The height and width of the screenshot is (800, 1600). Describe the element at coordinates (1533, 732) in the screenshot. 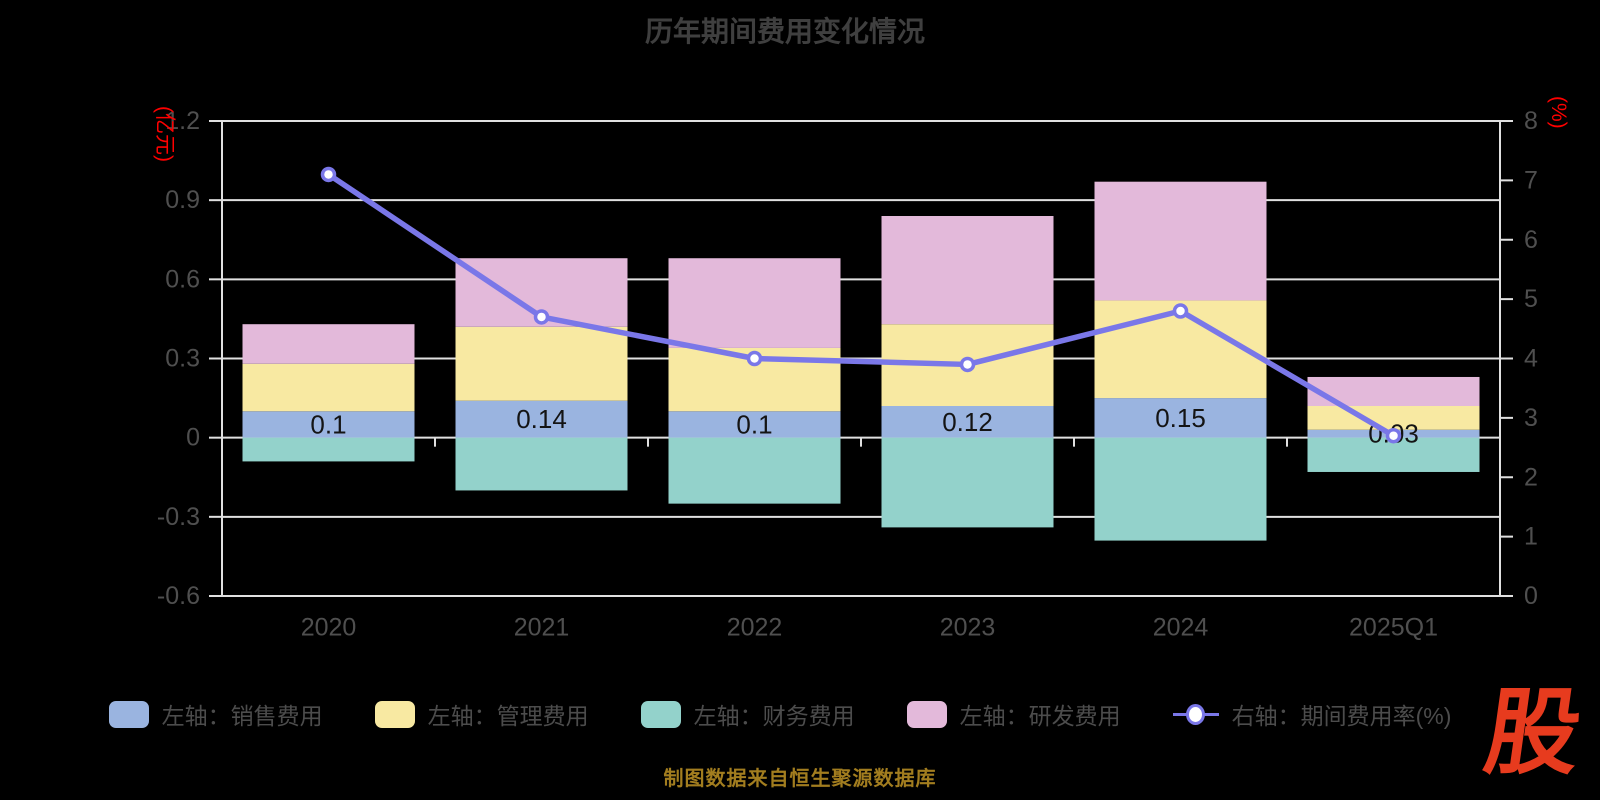

I see `stock-app-logo: 股` at that location.